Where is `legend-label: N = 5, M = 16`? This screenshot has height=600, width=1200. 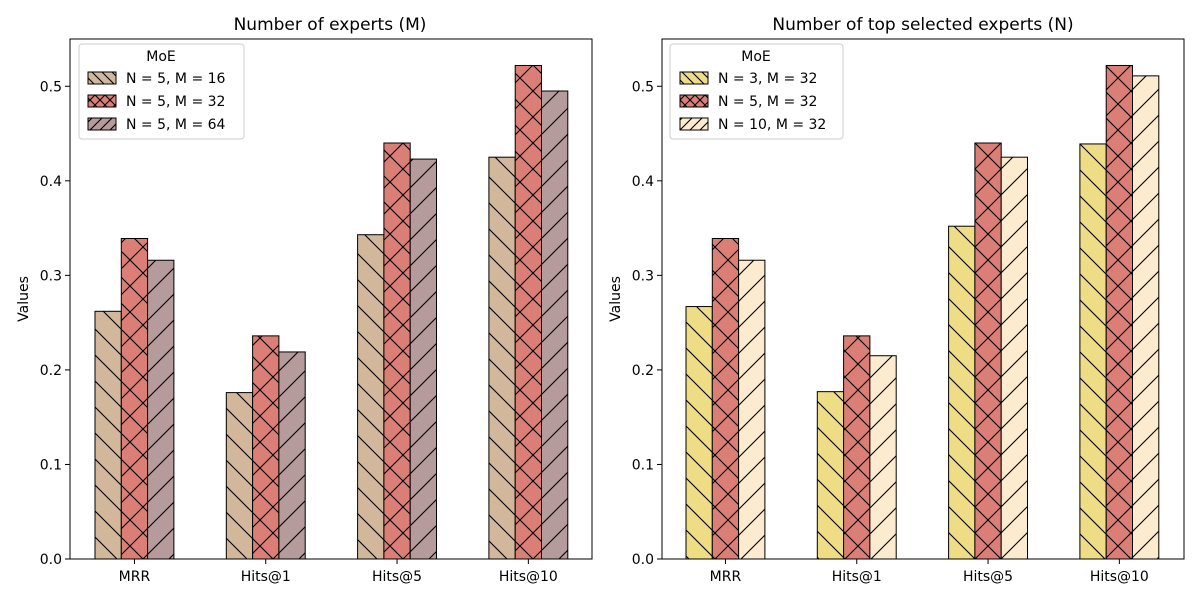 legend-label: N = 5, M = 16 is located at coordinates (176, 79).